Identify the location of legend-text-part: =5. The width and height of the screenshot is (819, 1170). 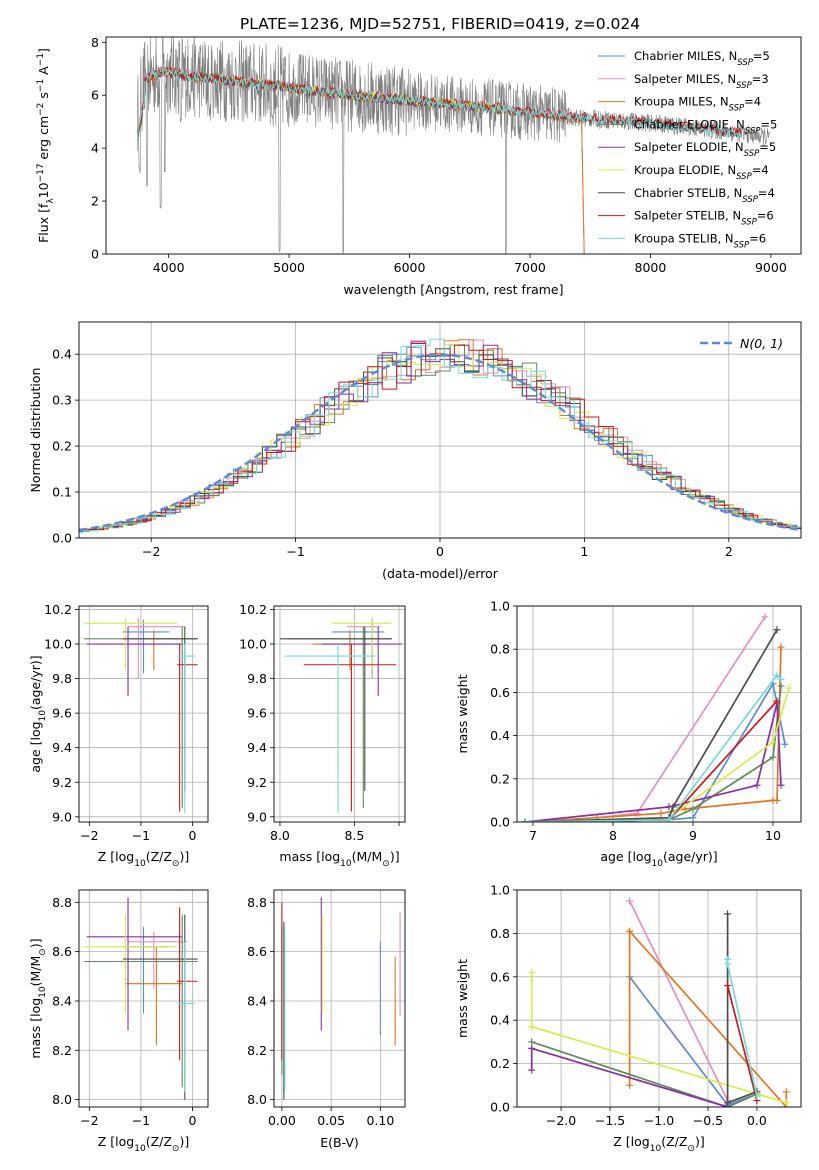
(767, 147).